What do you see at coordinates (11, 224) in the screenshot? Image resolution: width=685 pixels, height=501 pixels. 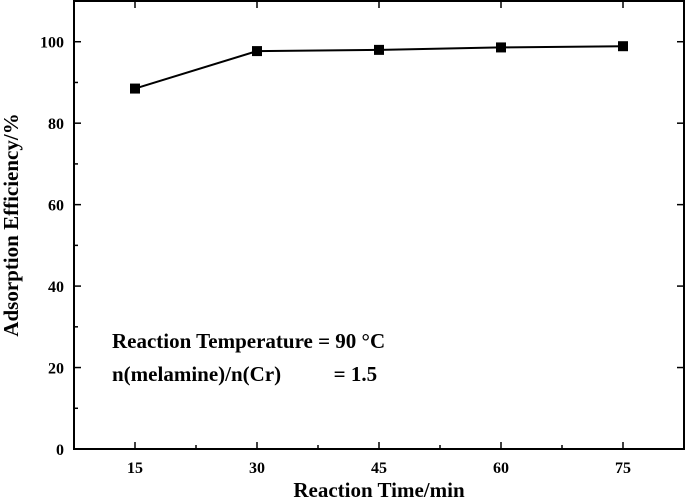 I see `y-axis-title: Adsorption Efficiency/%` at bounding box center [11, 224].